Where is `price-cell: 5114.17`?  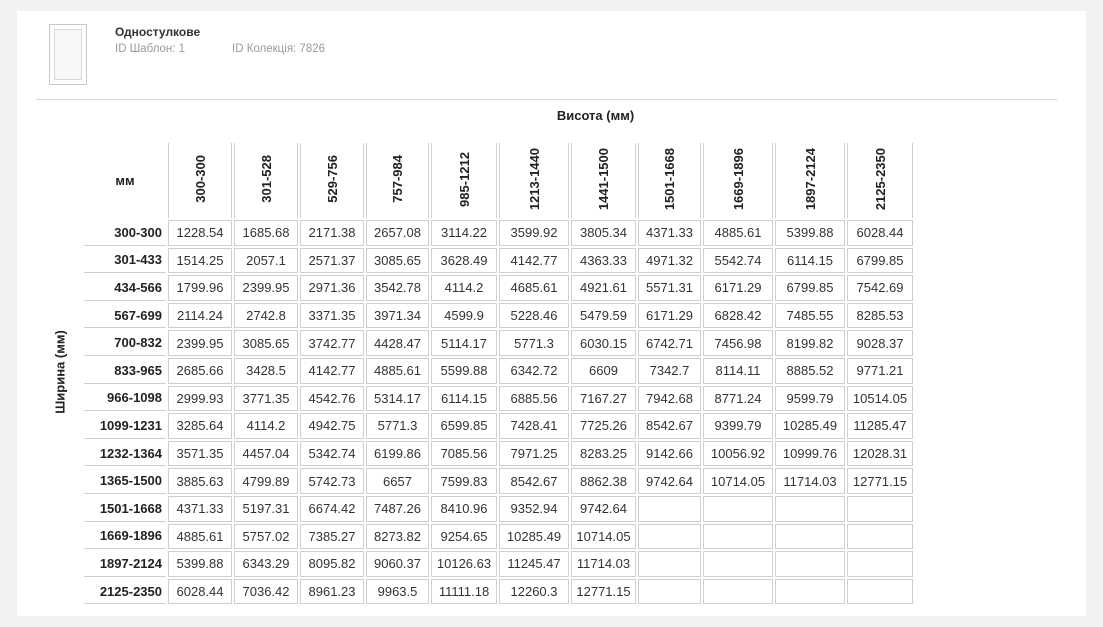 price-cell: 5114.17 is located at coordinates (464, 343).